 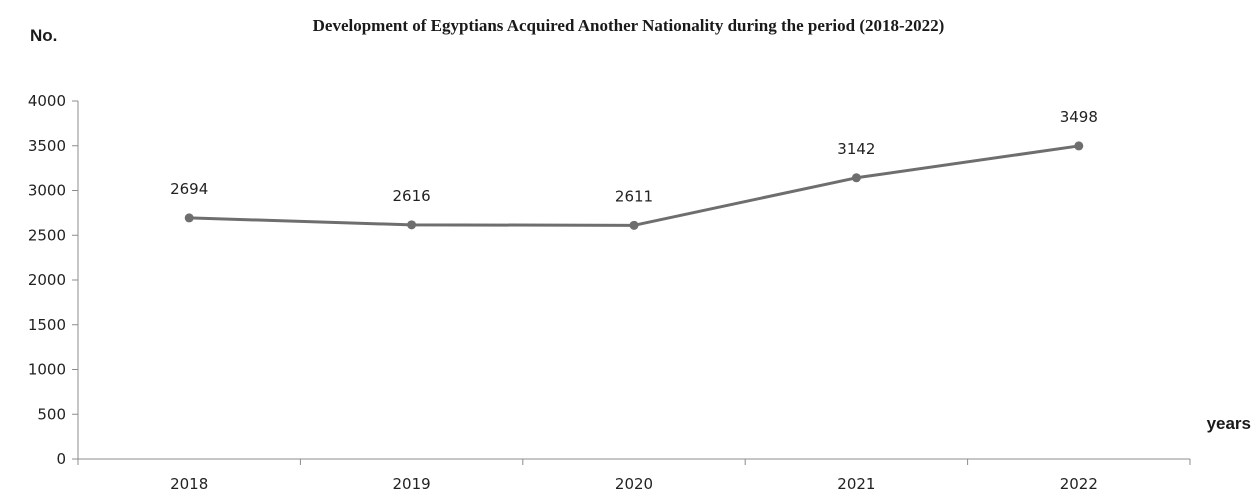 What do you see at coordinates (47, 101) in the screenshot?
I see `y-tick-label: 4000` at bounding box center [47, 101].